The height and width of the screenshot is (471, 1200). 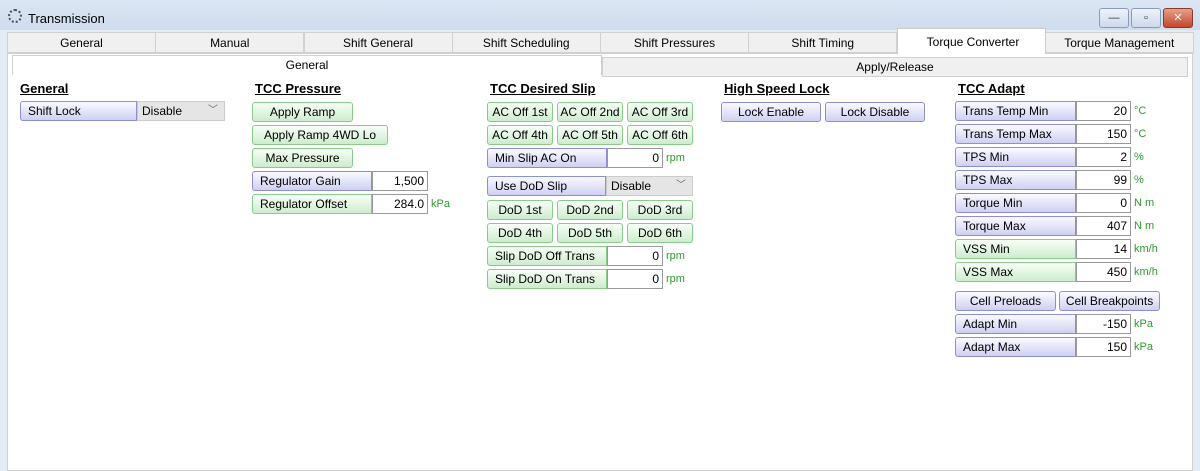 What do you see at coordinates (520, 233) in the screenshot?
I see `dod-button: DoD 4th` at bounding box center [520, 233].